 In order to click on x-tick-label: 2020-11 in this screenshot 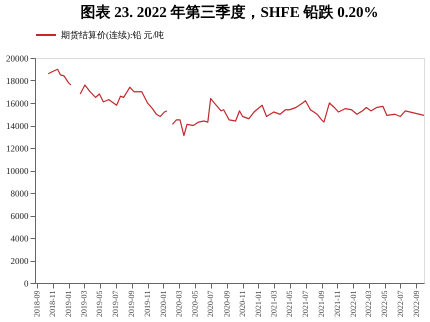, I will do `click(243, 303)`.